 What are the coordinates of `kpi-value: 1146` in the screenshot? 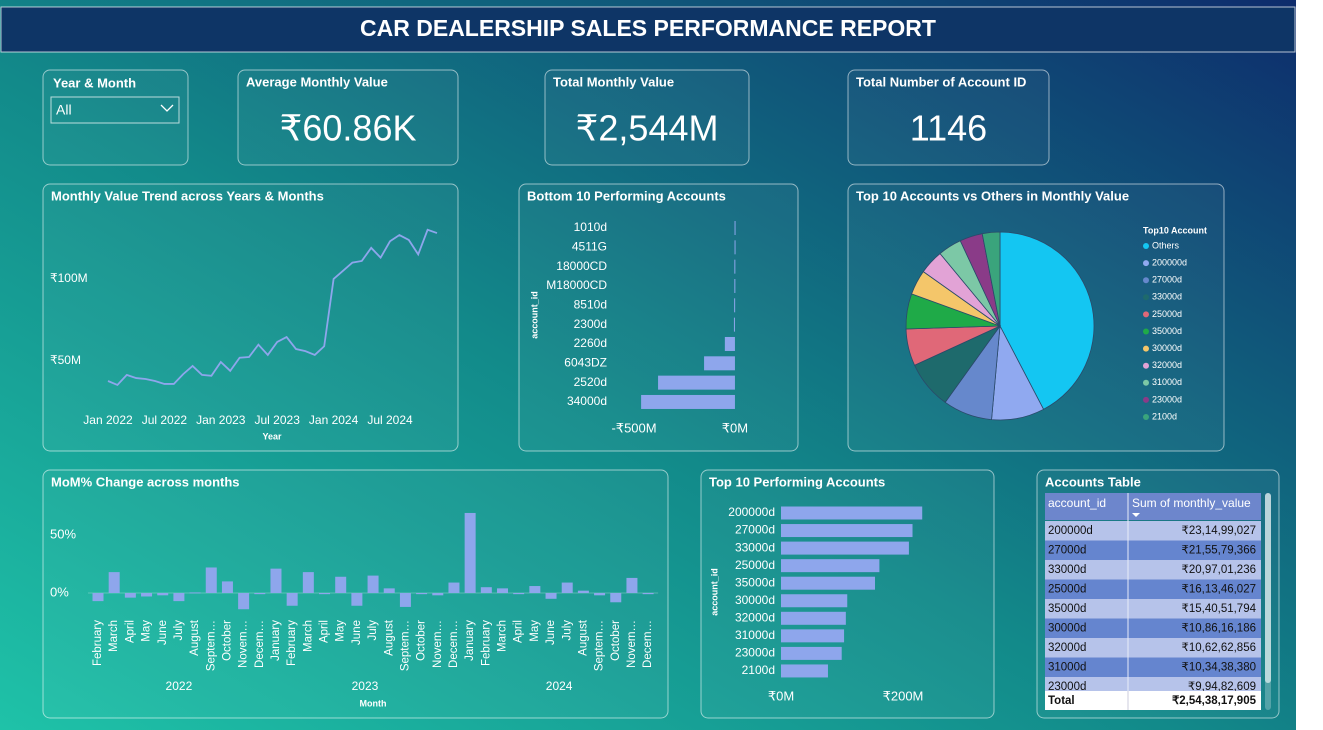 It's located at (948, 128).